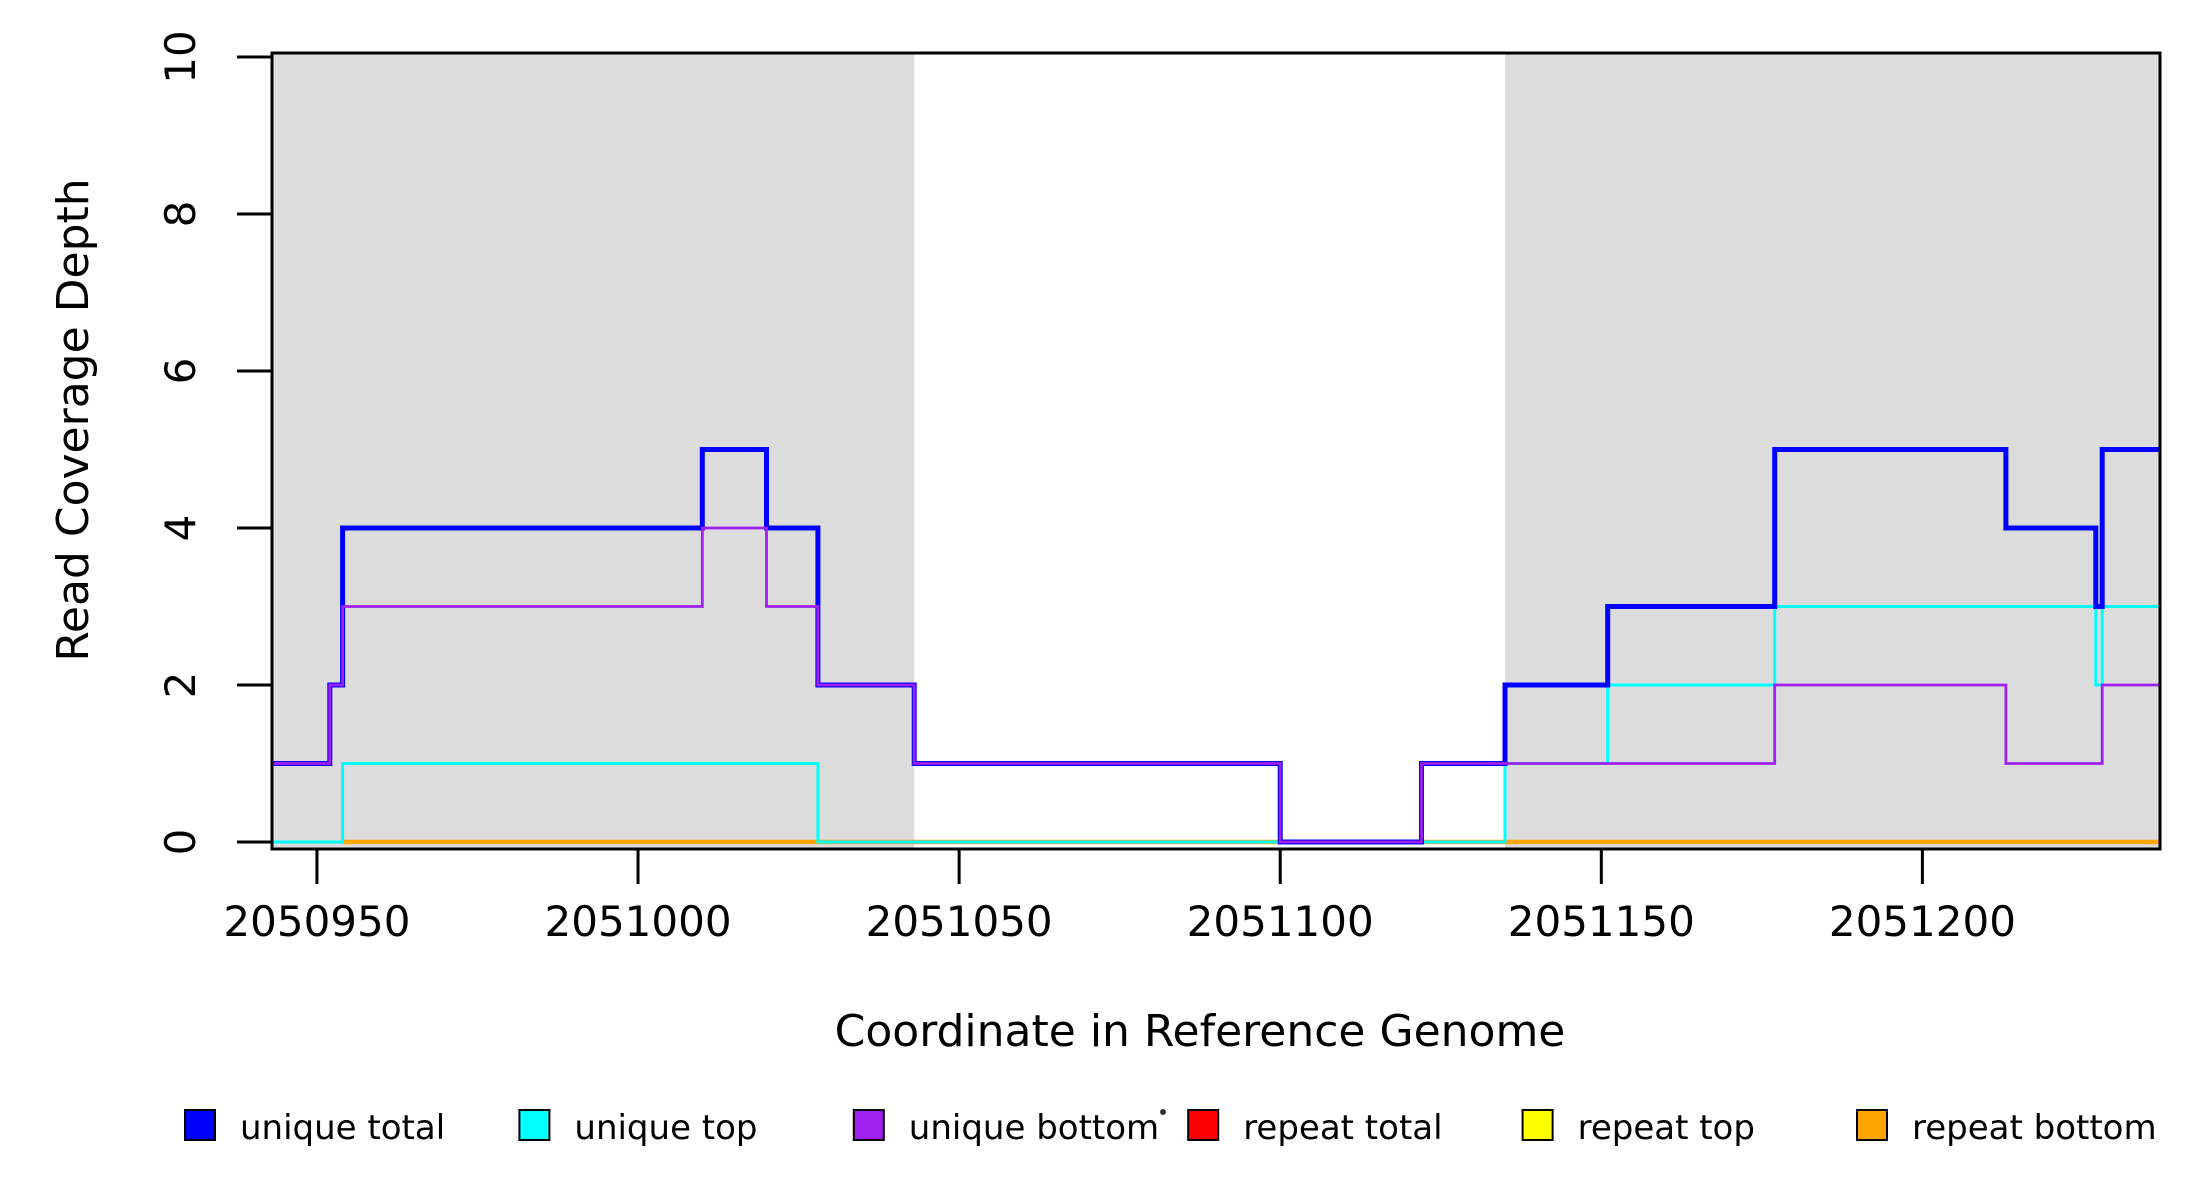 This screenshot has height=1200, width=2200. Describe the element at coordinates (1203, 1125) in the screenshot. I see `legend-swatch-repeat-total` at that location.